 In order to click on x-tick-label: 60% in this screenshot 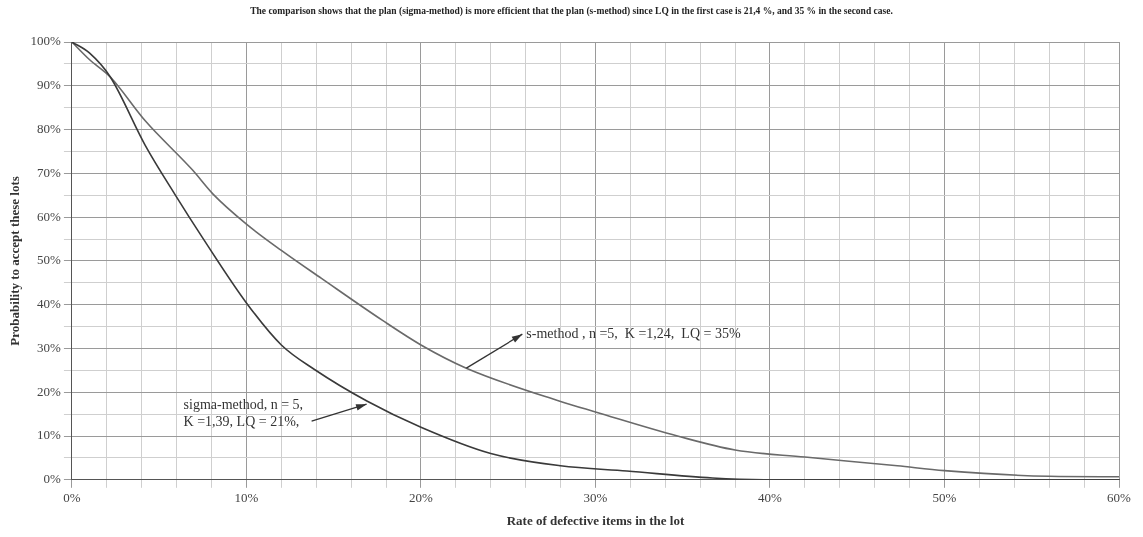, I will do `click(1119, 498)`.